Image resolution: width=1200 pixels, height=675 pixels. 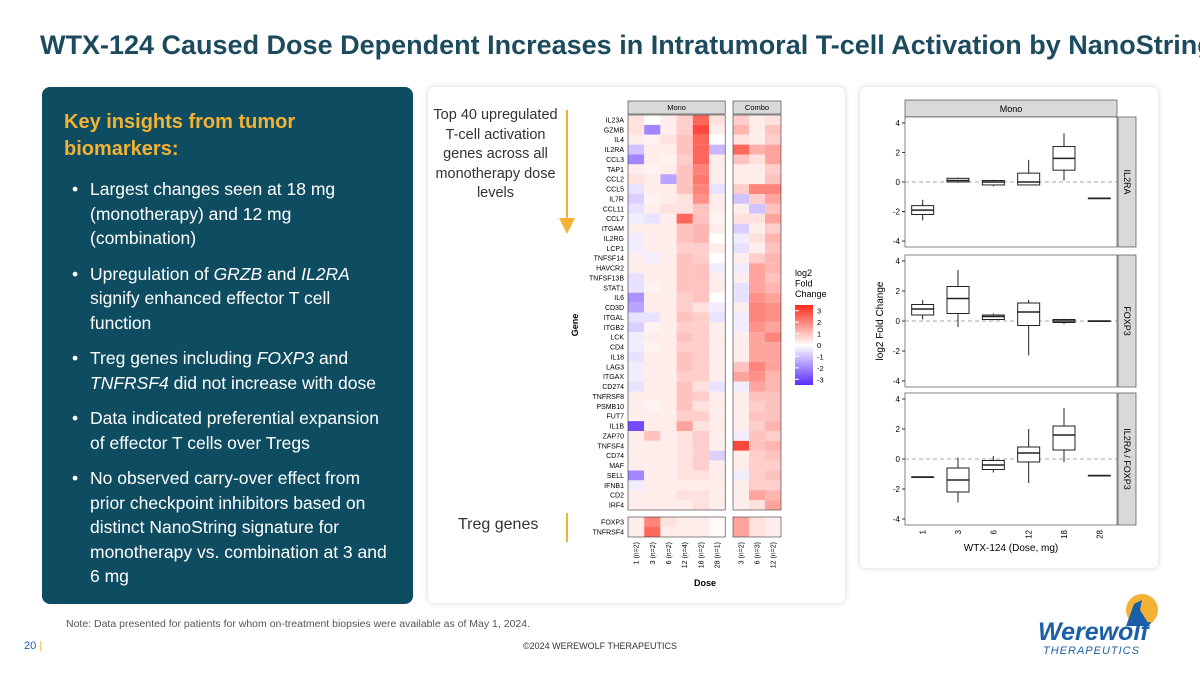 I want to click on x-tick-label: 12 (n=4), so click(x=685, y=555).